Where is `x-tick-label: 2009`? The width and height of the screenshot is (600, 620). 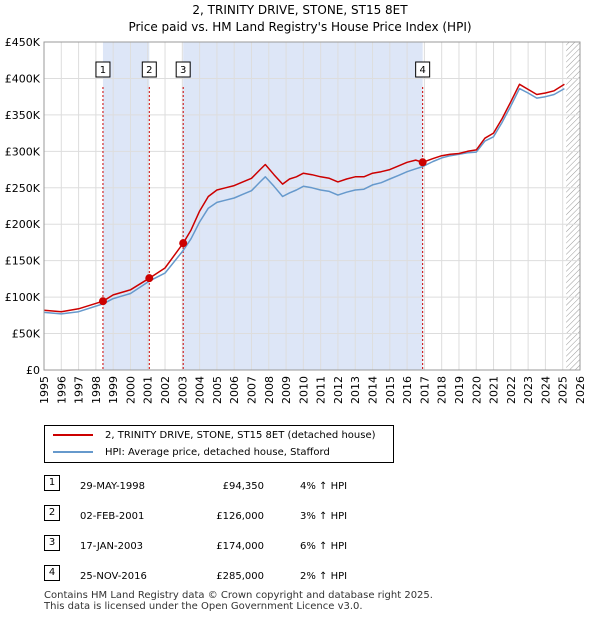
x-tick-label: 2009 is located at coordinates (286, 390).